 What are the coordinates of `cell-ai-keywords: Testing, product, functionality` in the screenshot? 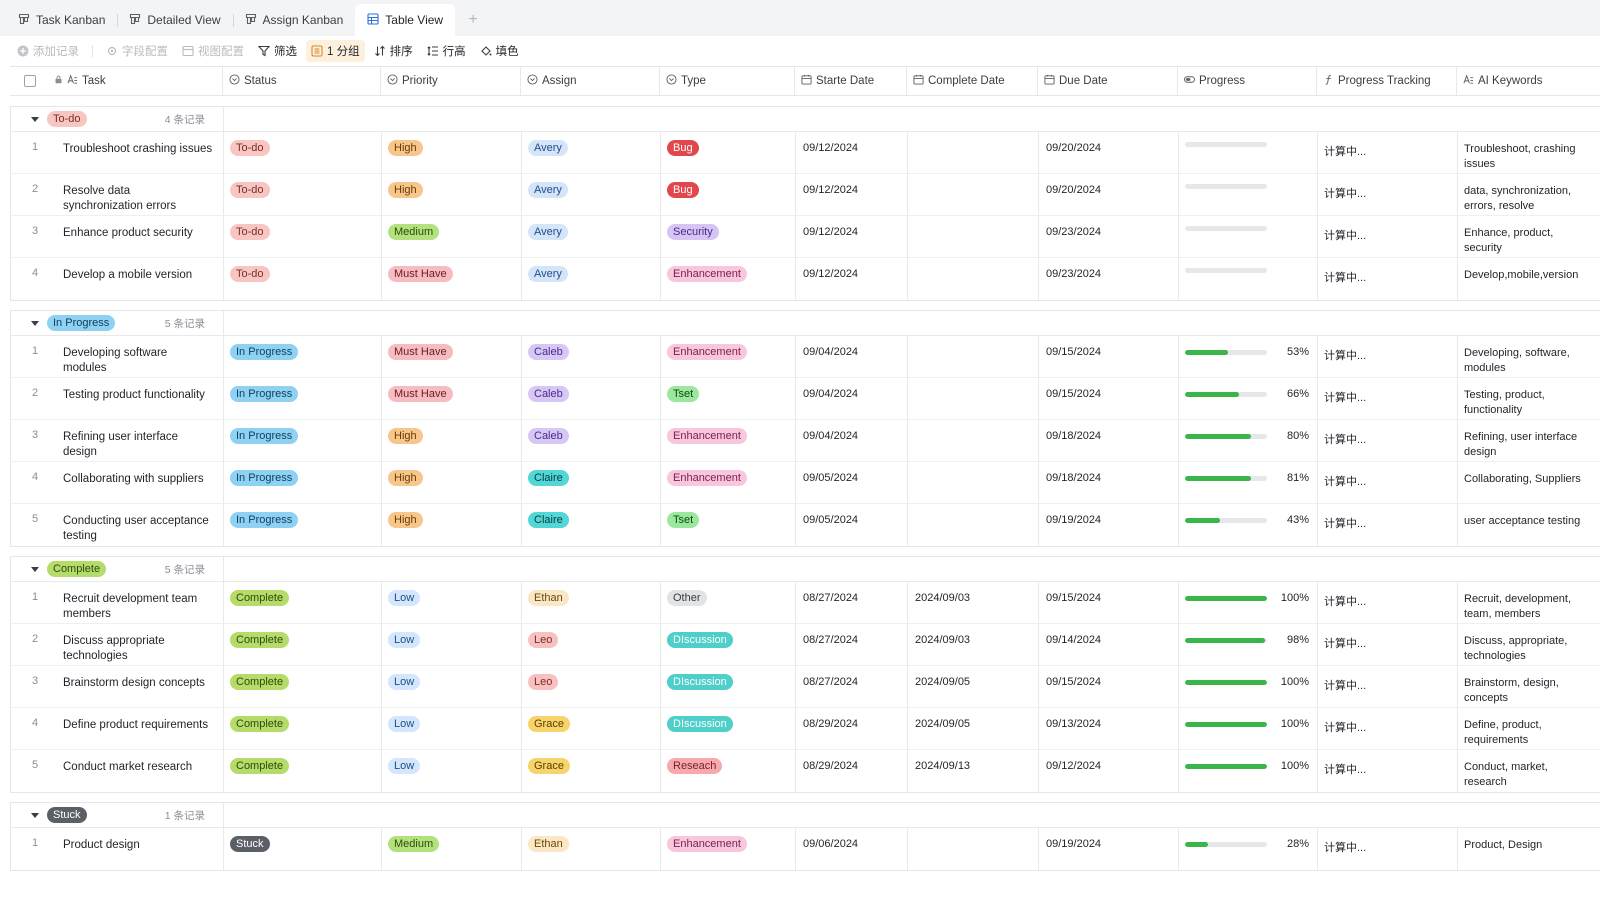 It's located at (1523, 398).